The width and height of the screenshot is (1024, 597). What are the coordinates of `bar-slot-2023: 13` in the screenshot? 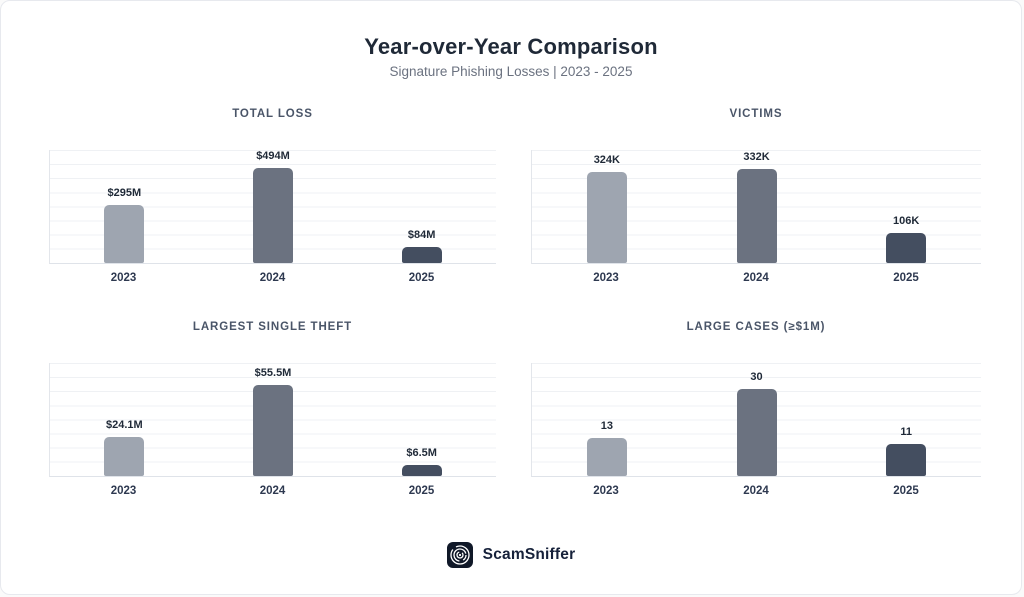 It's located at (607, 419).